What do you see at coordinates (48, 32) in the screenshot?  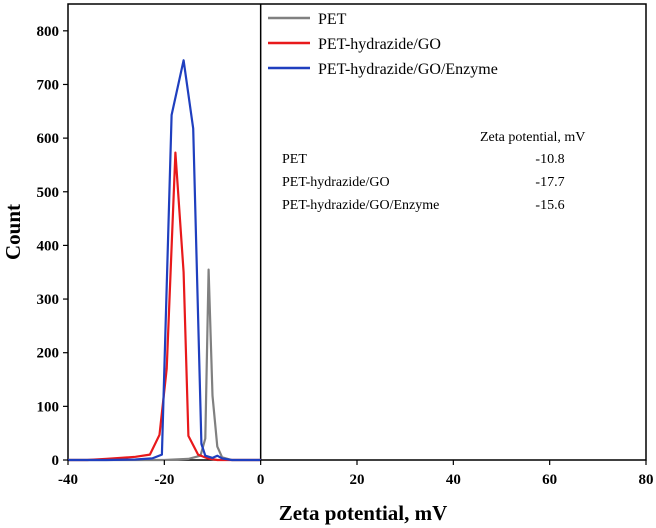 I see `y-tick-label: 800` at bounding box center [48, 32].